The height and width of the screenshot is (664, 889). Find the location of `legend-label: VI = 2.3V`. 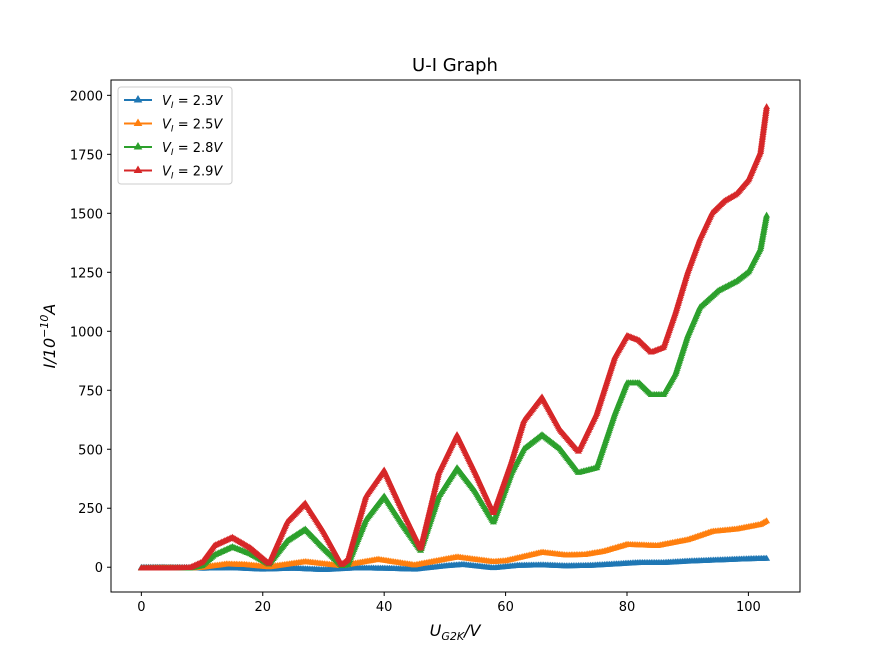

legend-label: VI = 2.3V is located at coordinates (192, 102).